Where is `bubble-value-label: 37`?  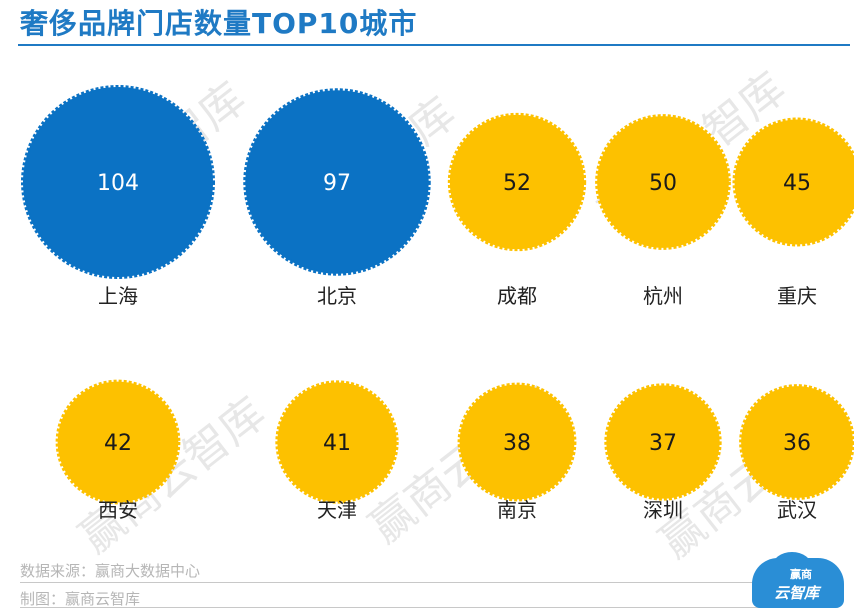
bubble-value-label: 37 is located at coordinates (663, 443).